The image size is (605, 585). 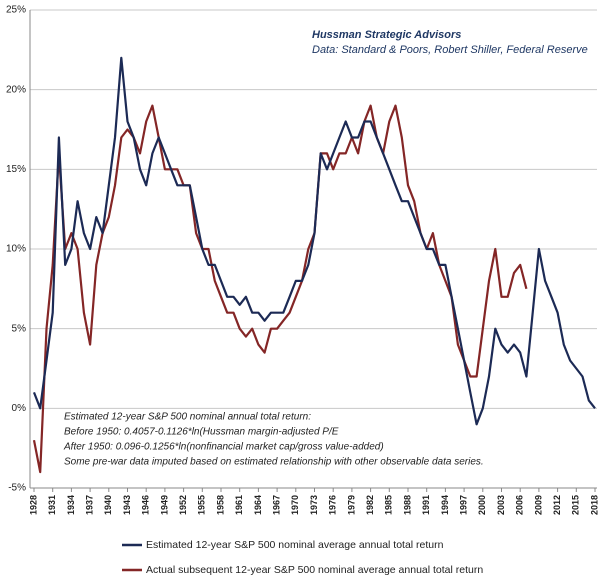 I want to click on x-tick-label: 1976, so click(x=333, y=505).